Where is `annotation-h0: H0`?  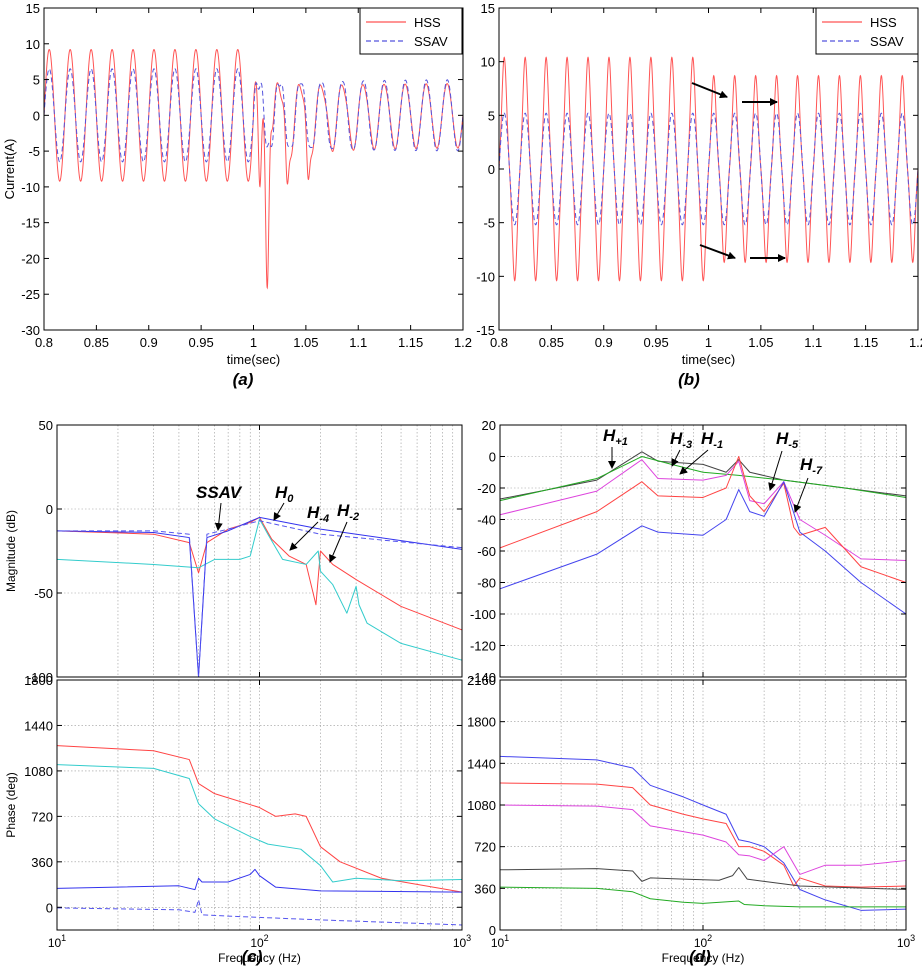
annotation-h0: H0 is located at coordinates (284, 494).